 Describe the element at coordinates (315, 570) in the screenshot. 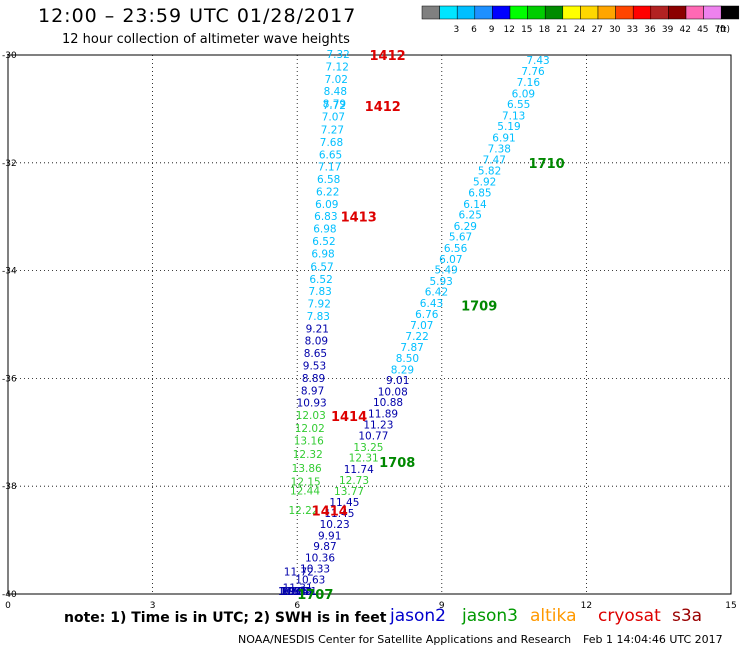

I see `wave-height-value: 10.33` at that location.